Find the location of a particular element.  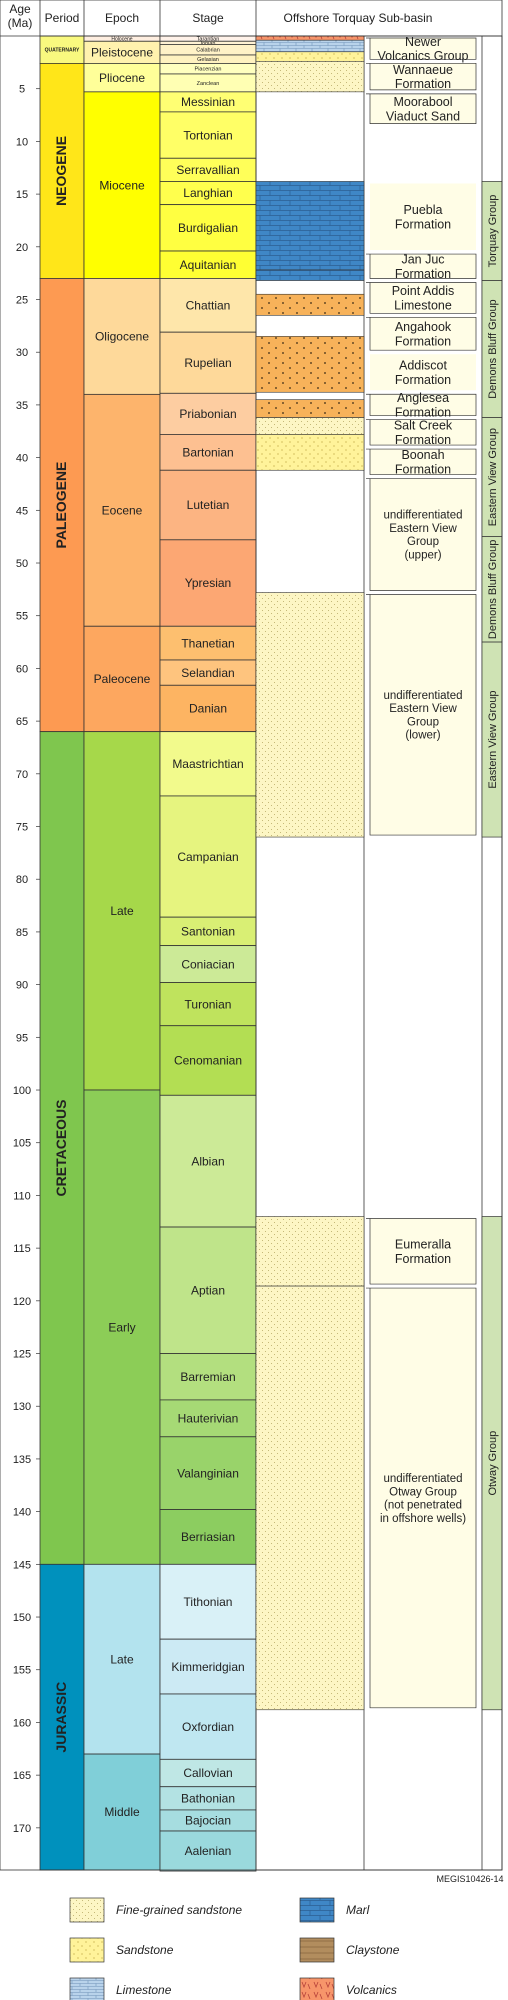

stage-label: Barremian is located at coordinates (207, 1377).